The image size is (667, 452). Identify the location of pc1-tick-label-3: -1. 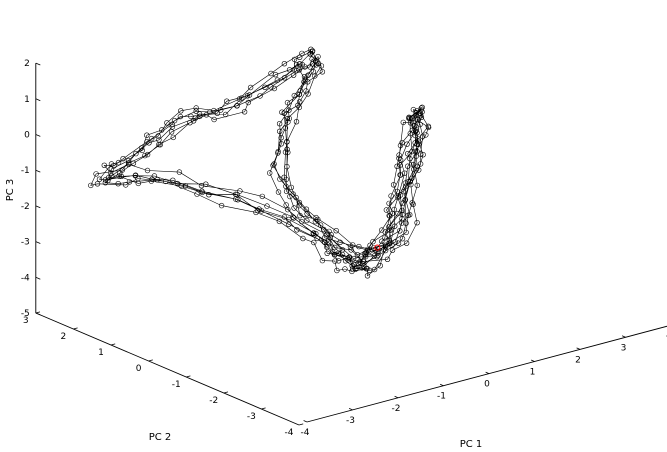
(441, 397).